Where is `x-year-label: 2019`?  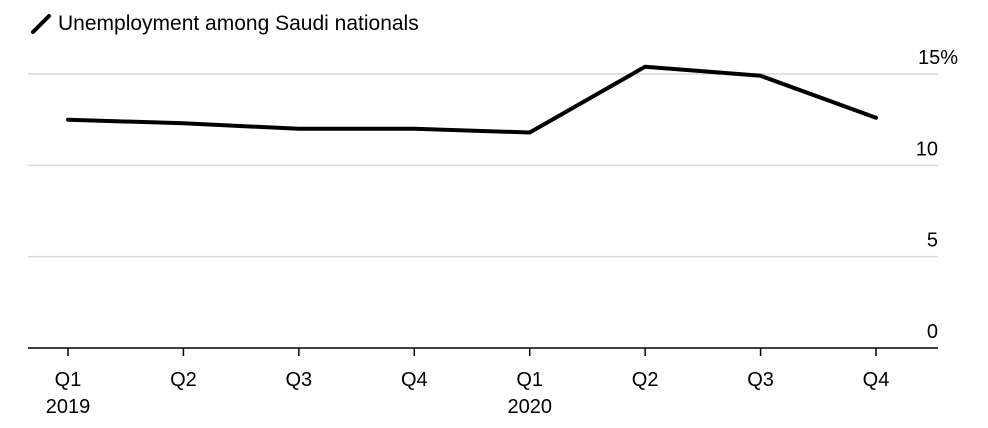 x-year-label: 2019 is located at coordinates (68, 407).